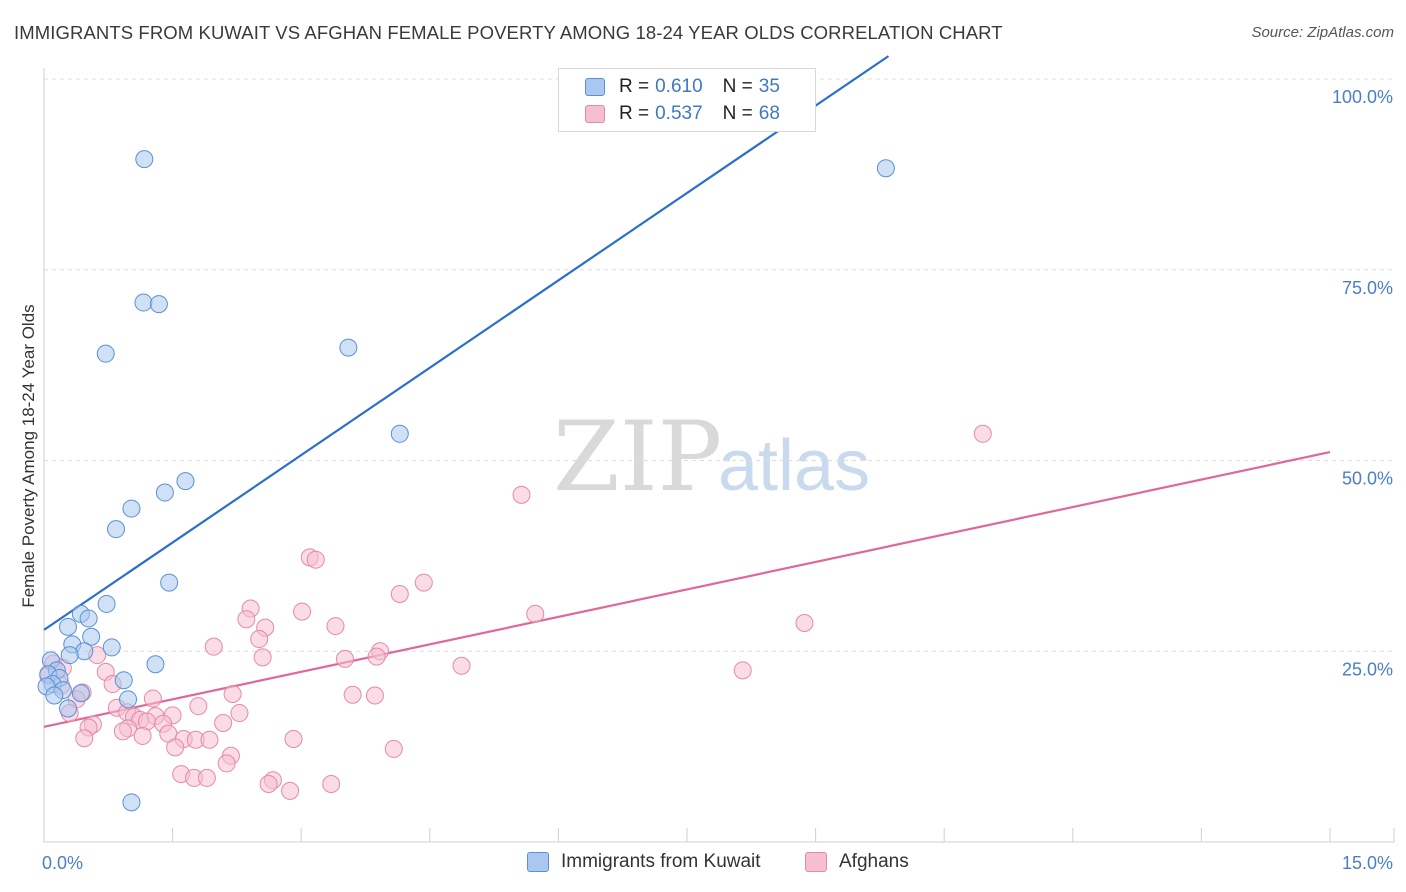 This screenshot has height=892, width=1406. I want to click on legend-r-value: 0.610, so click(679, 86).